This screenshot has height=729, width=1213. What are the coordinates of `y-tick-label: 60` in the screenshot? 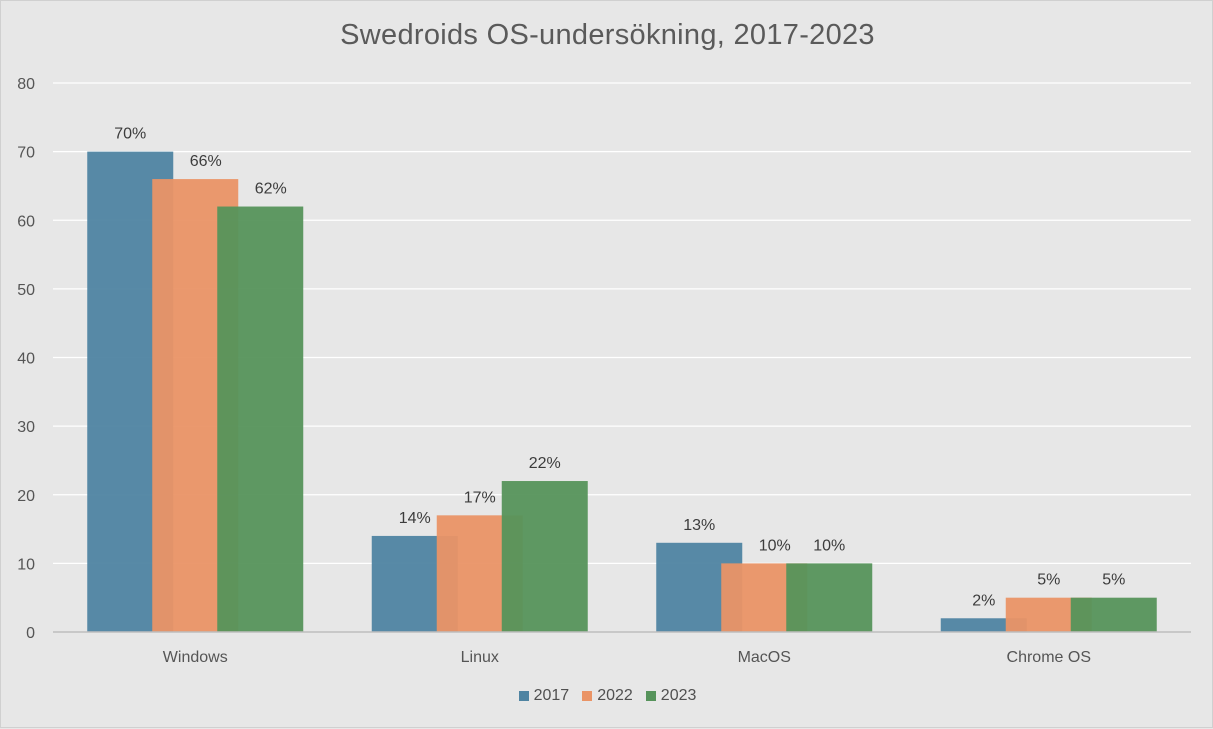 It's located at (26, 221).